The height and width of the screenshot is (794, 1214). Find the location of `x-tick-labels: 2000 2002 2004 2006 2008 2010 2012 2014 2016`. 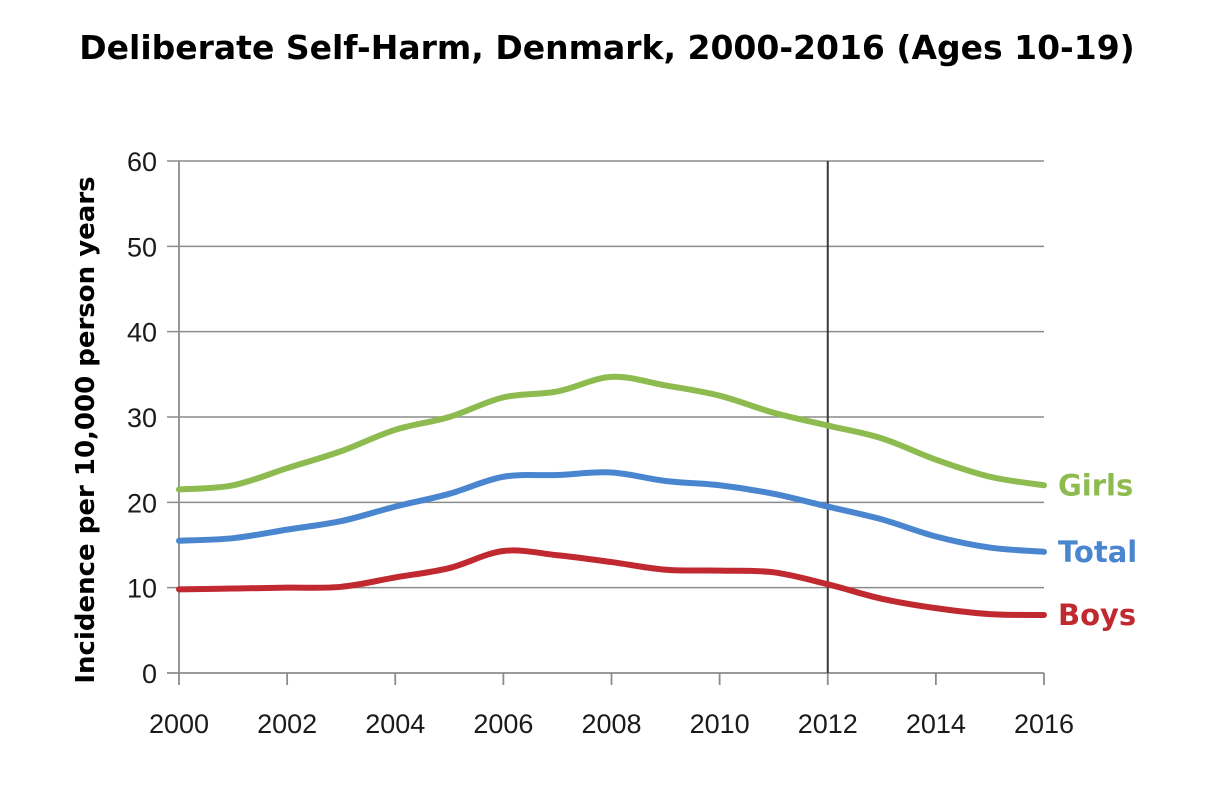

x-tick-labels: 2000 2002 2004 2006 2008 2010 2012 2014 2016 is located at coordinates (611, 724).